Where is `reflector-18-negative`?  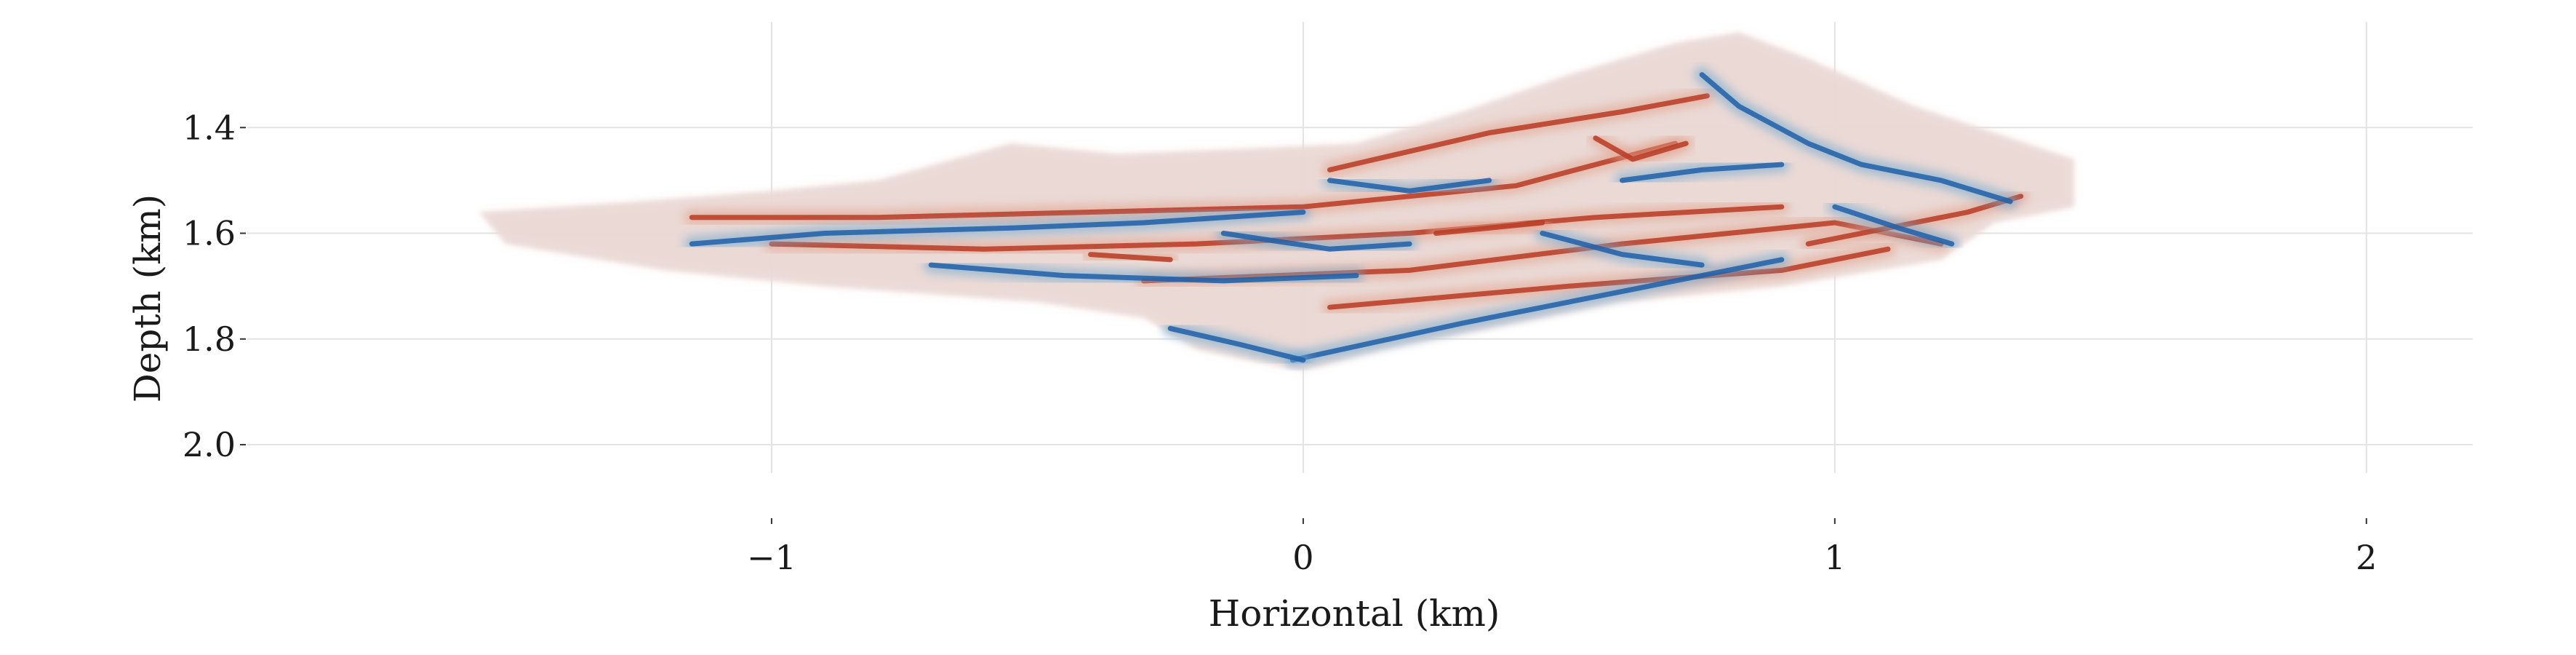
reflector-18-negative is located at coordinates (1316, 242).